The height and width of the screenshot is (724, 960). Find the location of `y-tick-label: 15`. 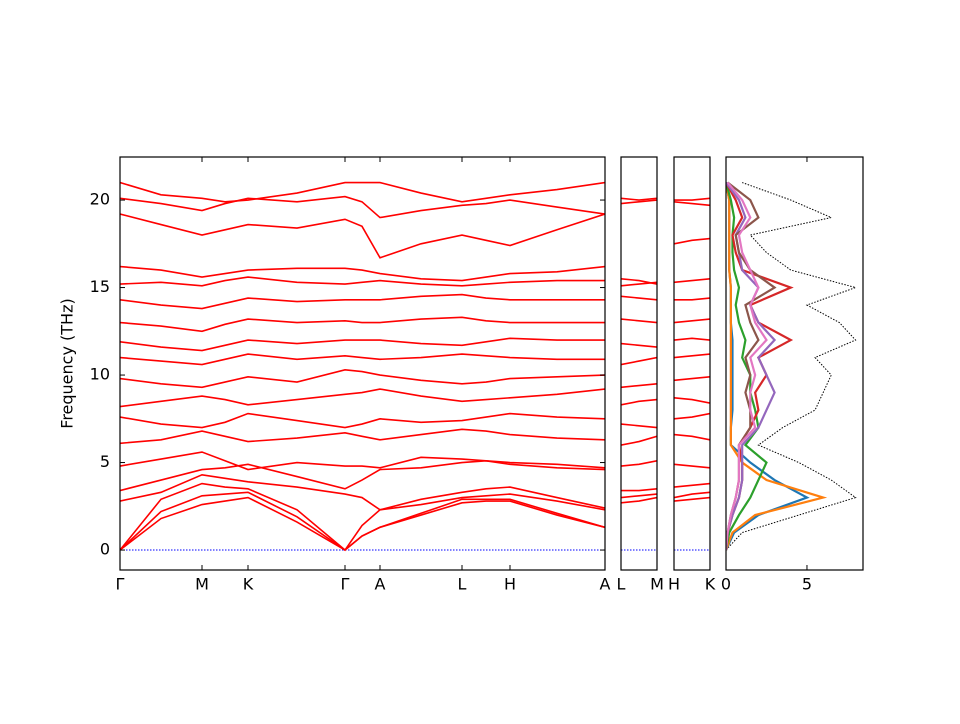

y-tick-label: 15 is located at coordinates (100, 286).